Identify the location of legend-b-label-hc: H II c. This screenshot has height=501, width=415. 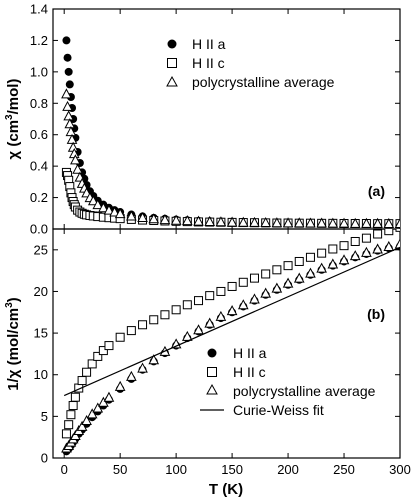
(249, 372).